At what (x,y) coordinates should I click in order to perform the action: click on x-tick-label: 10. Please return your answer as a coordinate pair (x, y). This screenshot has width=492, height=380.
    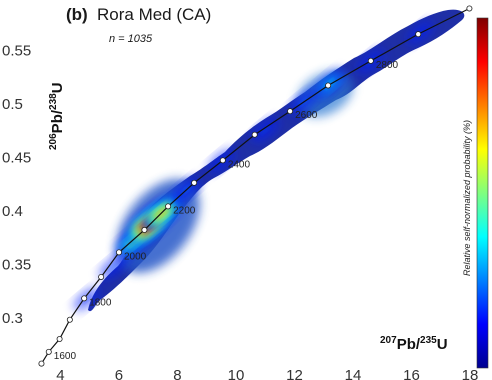
    Looking at the image, I should click on (236, 373).